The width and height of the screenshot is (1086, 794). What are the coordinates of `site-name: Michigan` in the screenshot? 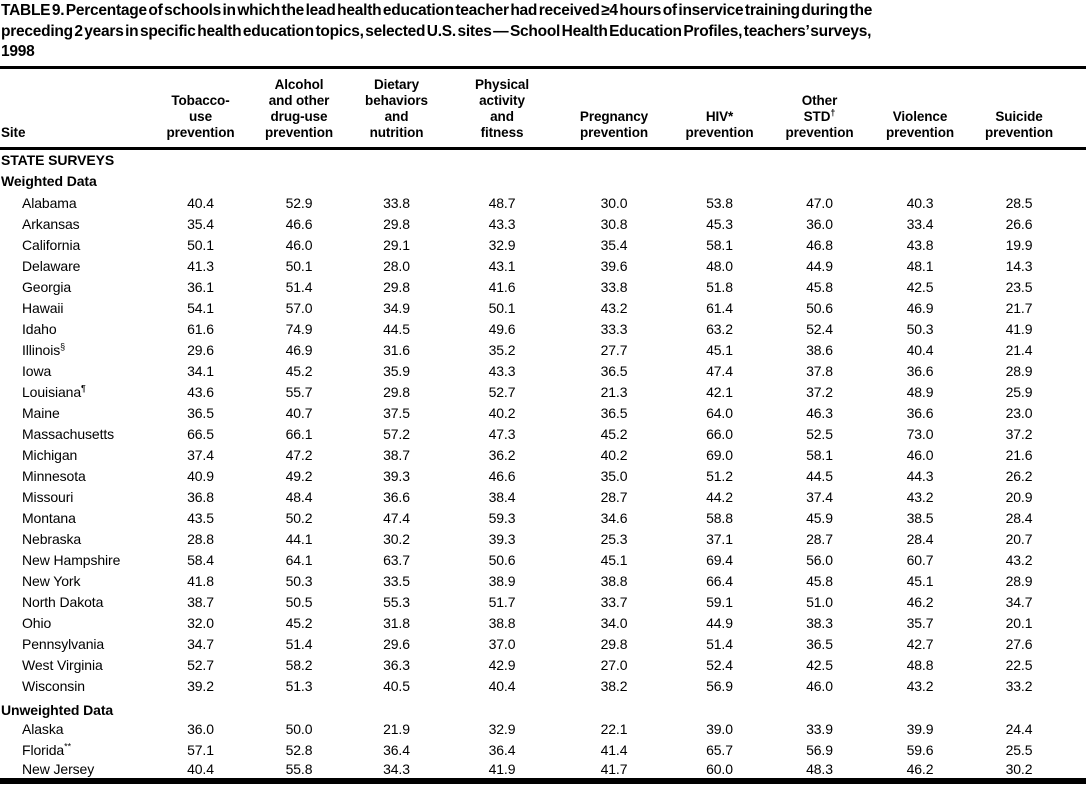 It's located at (50, 454).